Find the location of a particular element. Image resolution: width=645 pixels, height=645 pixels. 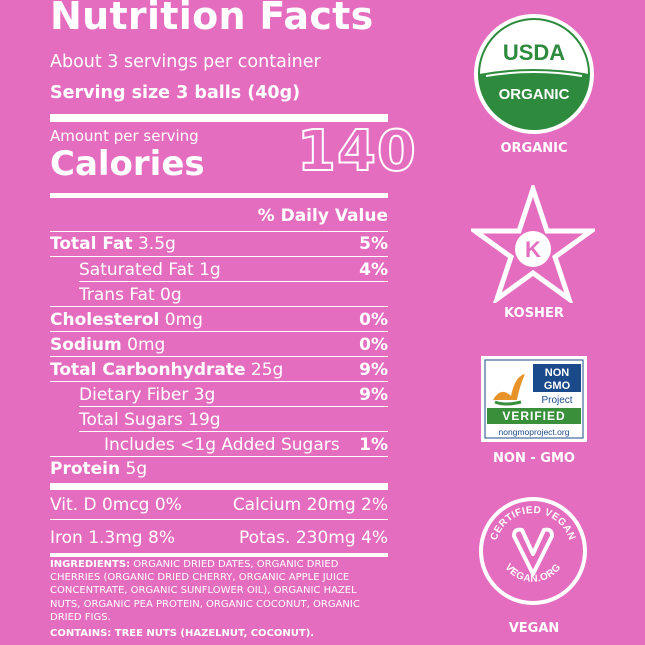

nutrient-name: Trans Fat 0g is located at coordinates (130, 295).